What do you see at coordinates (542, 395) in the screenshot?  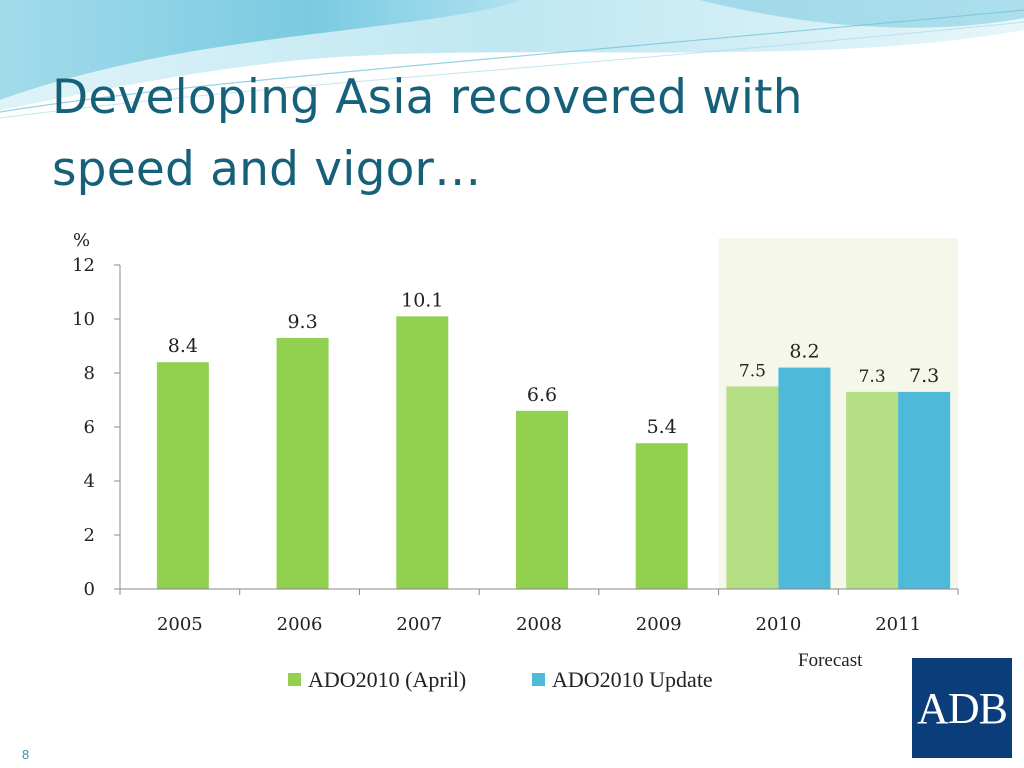 I see `data-label: 6.6` at bounding box center [542, 395].